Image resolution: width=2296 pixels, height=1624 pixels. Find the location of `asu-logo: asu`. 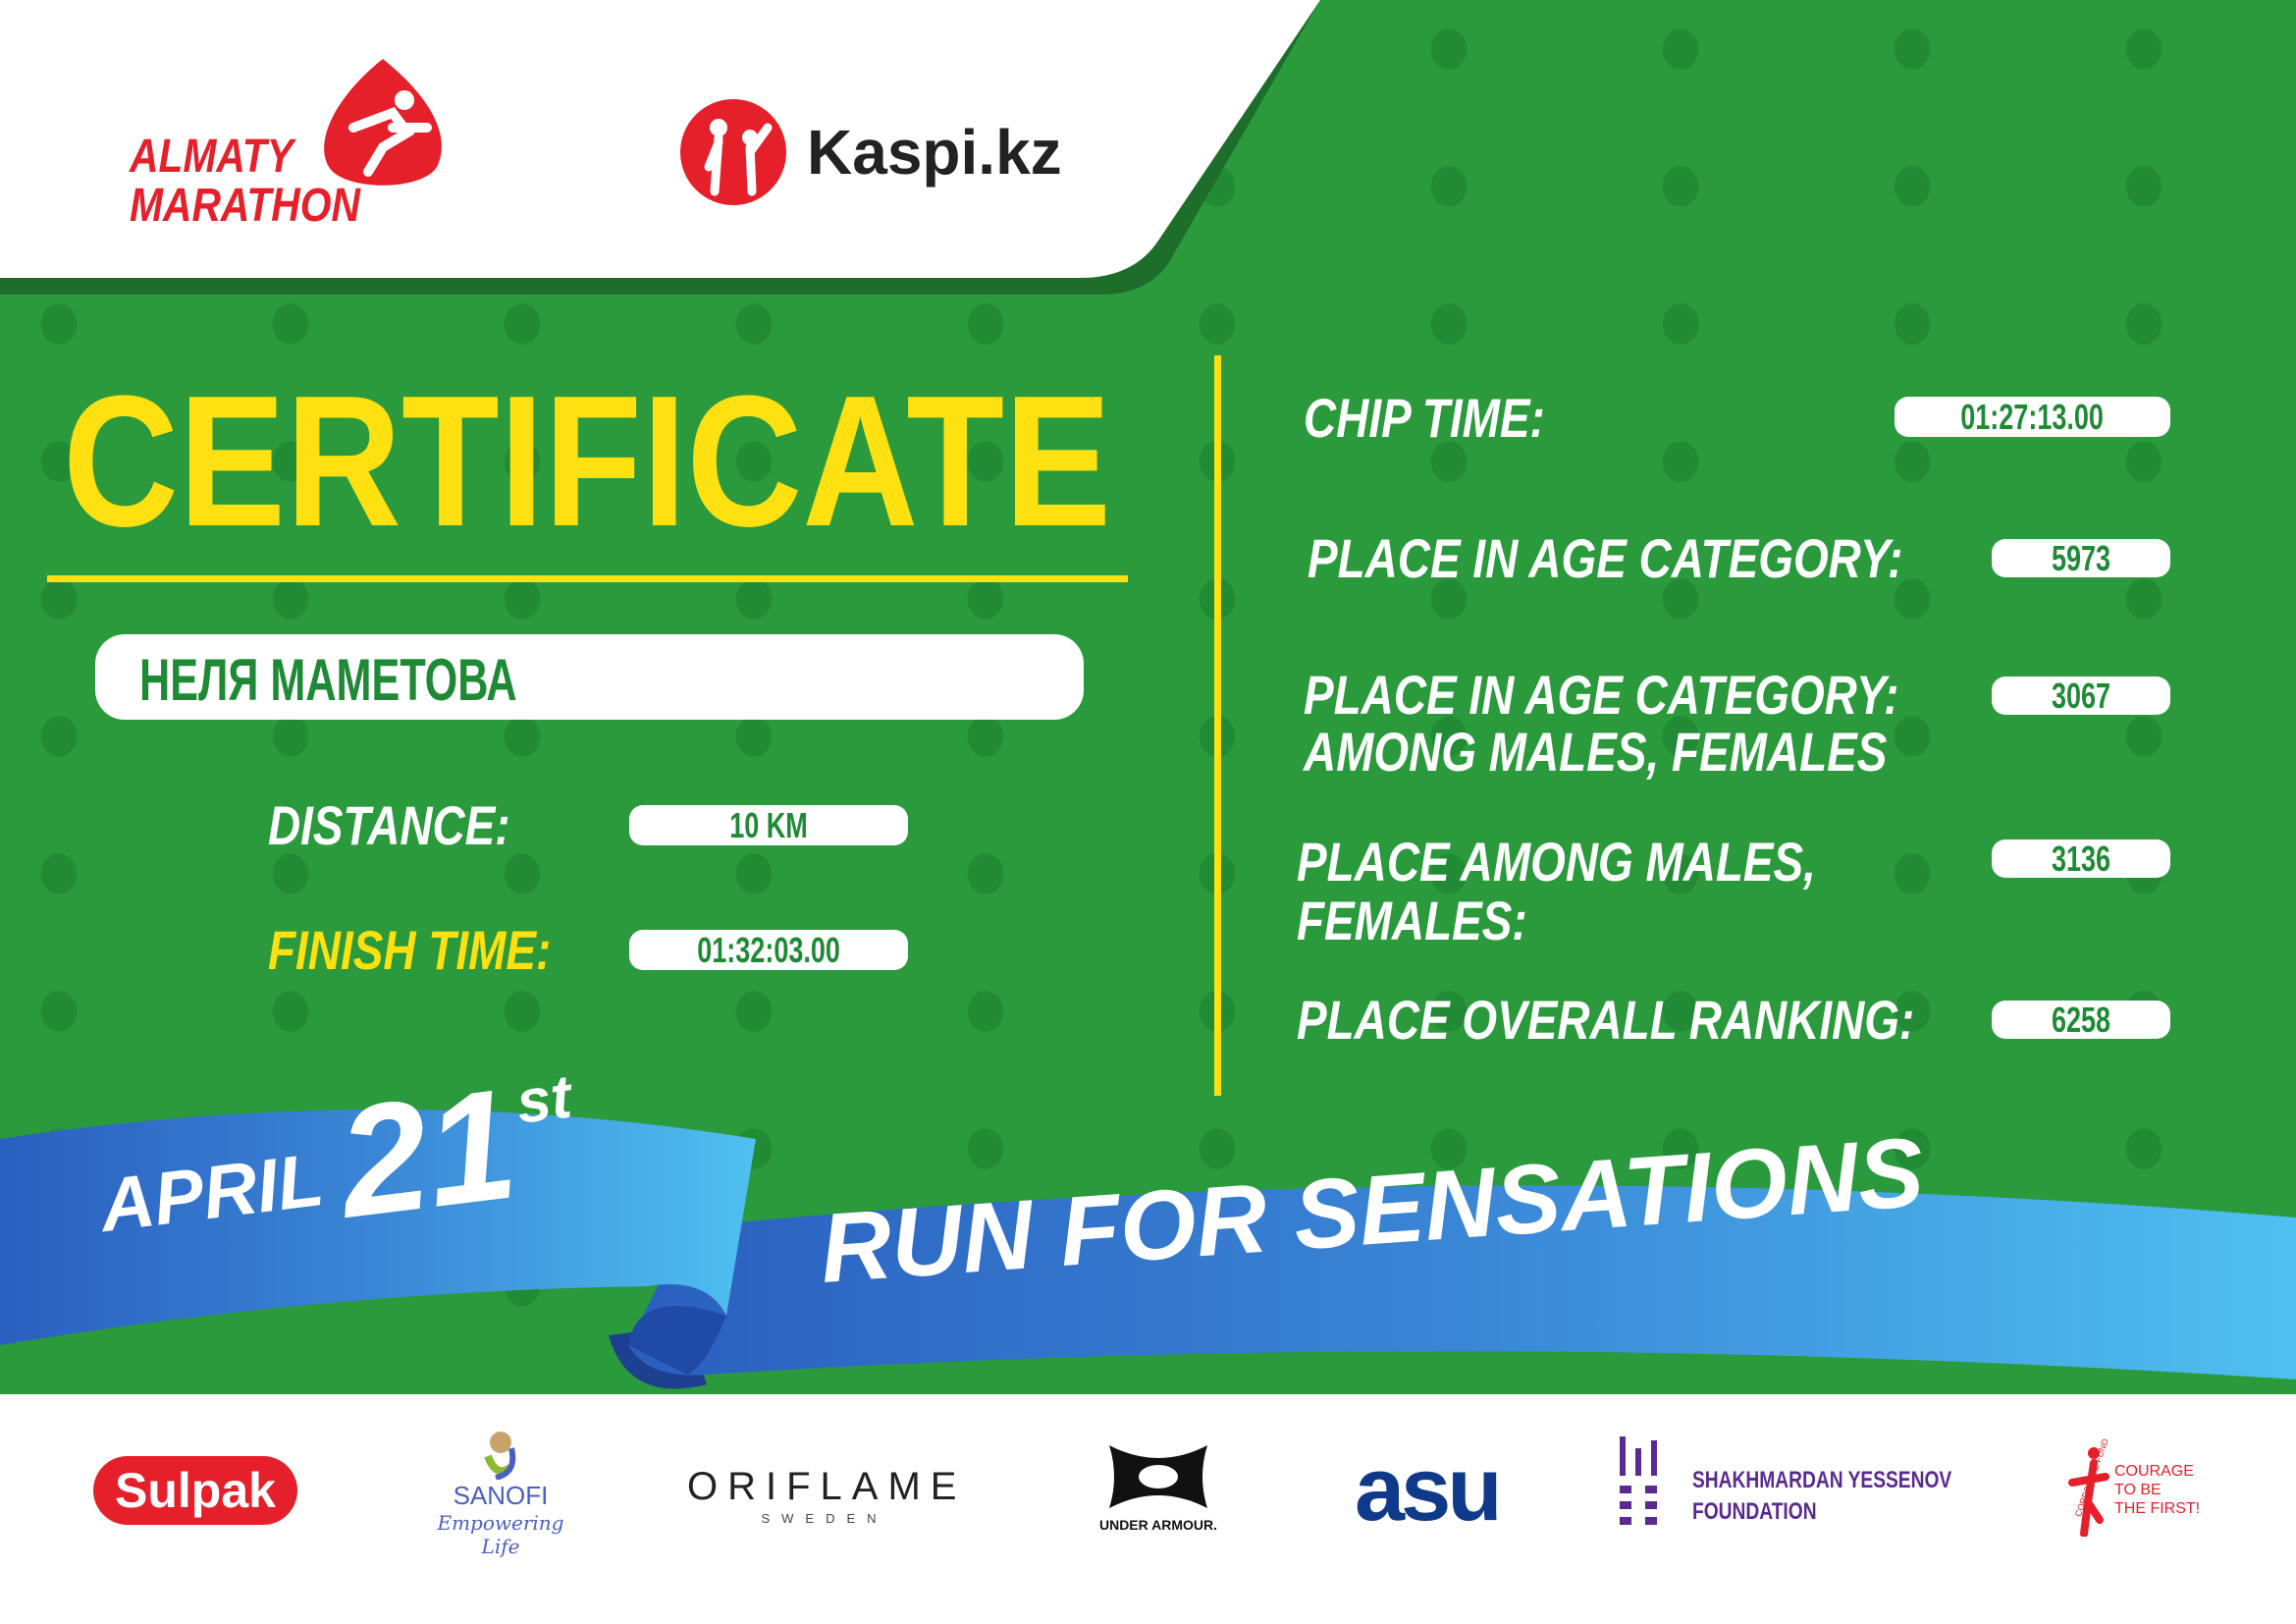

asu-logo: asu is located at coordinates (1429, 1490).